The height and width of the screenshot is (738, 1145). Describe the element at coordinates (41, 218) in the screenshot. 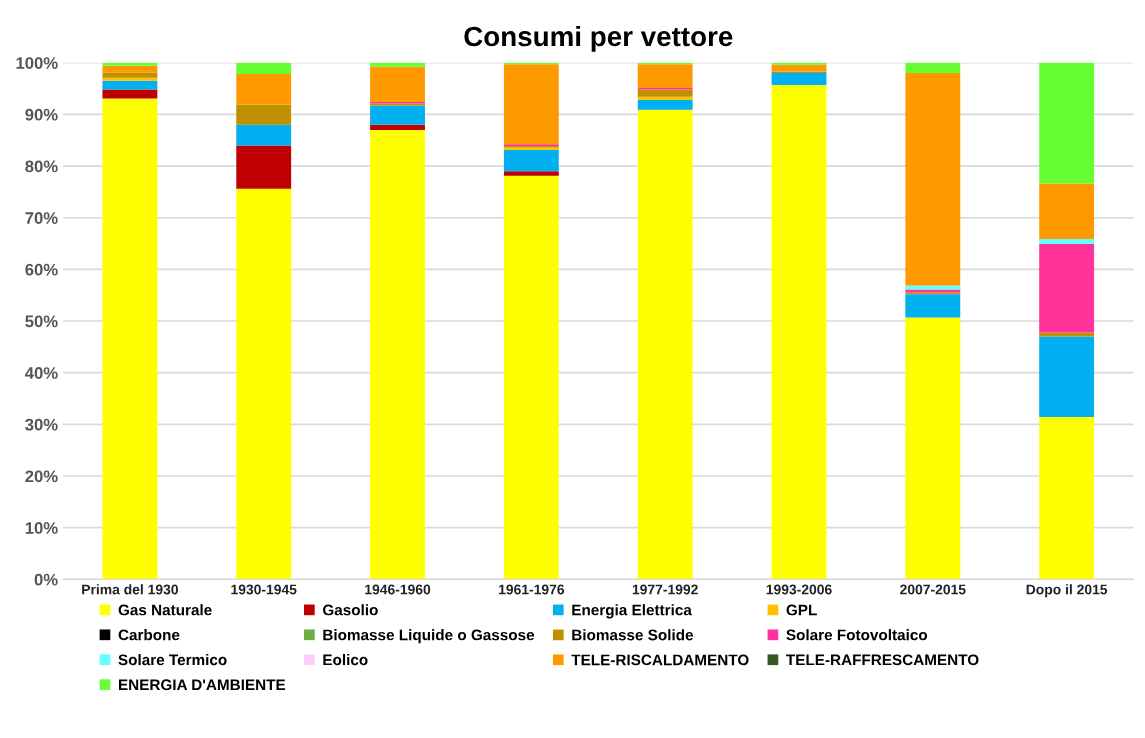

I see `y-tick-label: 70%` at that location.